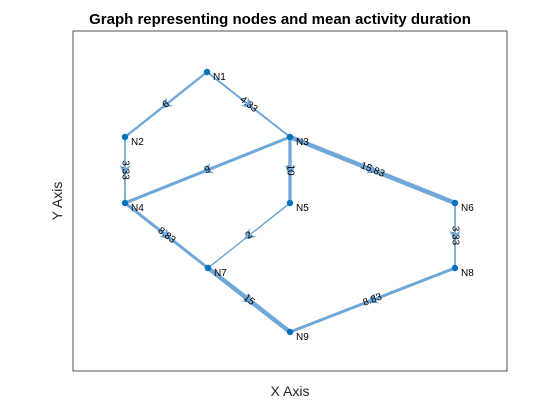  What do you see at coordinates (125, 137) in the screenshot?
I see `node-N2` at bounding box center [125, 137].